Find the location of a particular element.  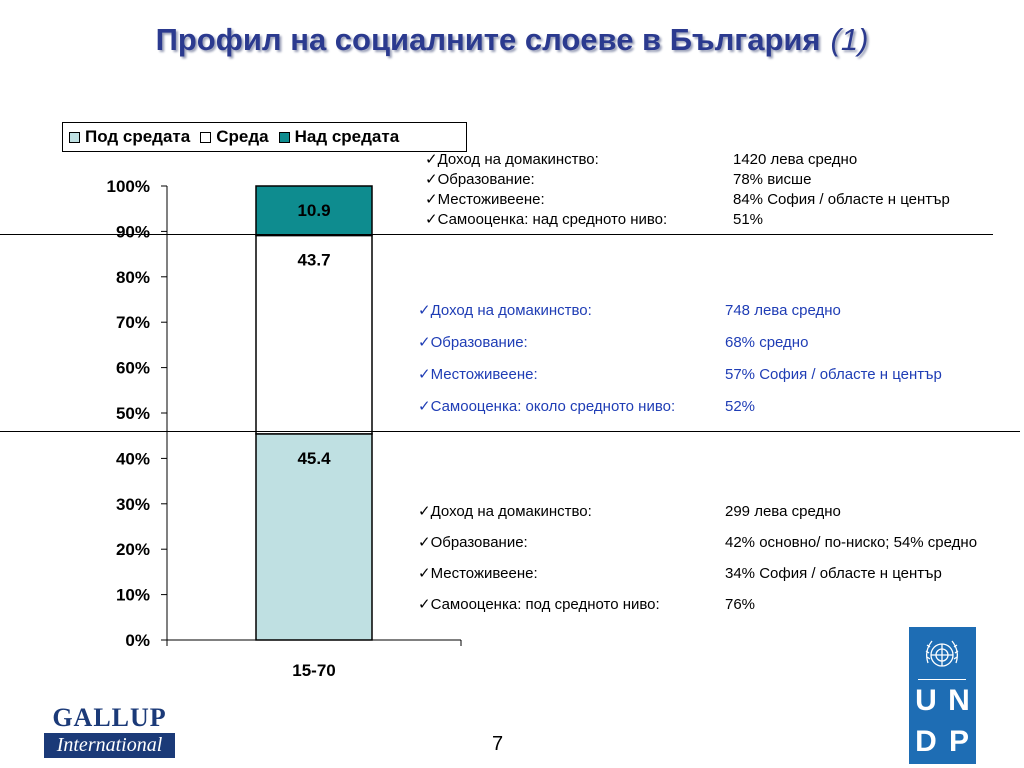

row-value: 748 лева средно is located at coordinates (783, 310).